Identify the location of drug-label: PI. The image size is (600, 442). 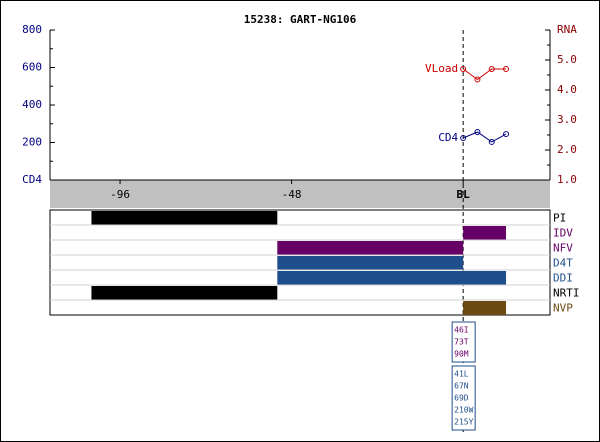
(559, 218).